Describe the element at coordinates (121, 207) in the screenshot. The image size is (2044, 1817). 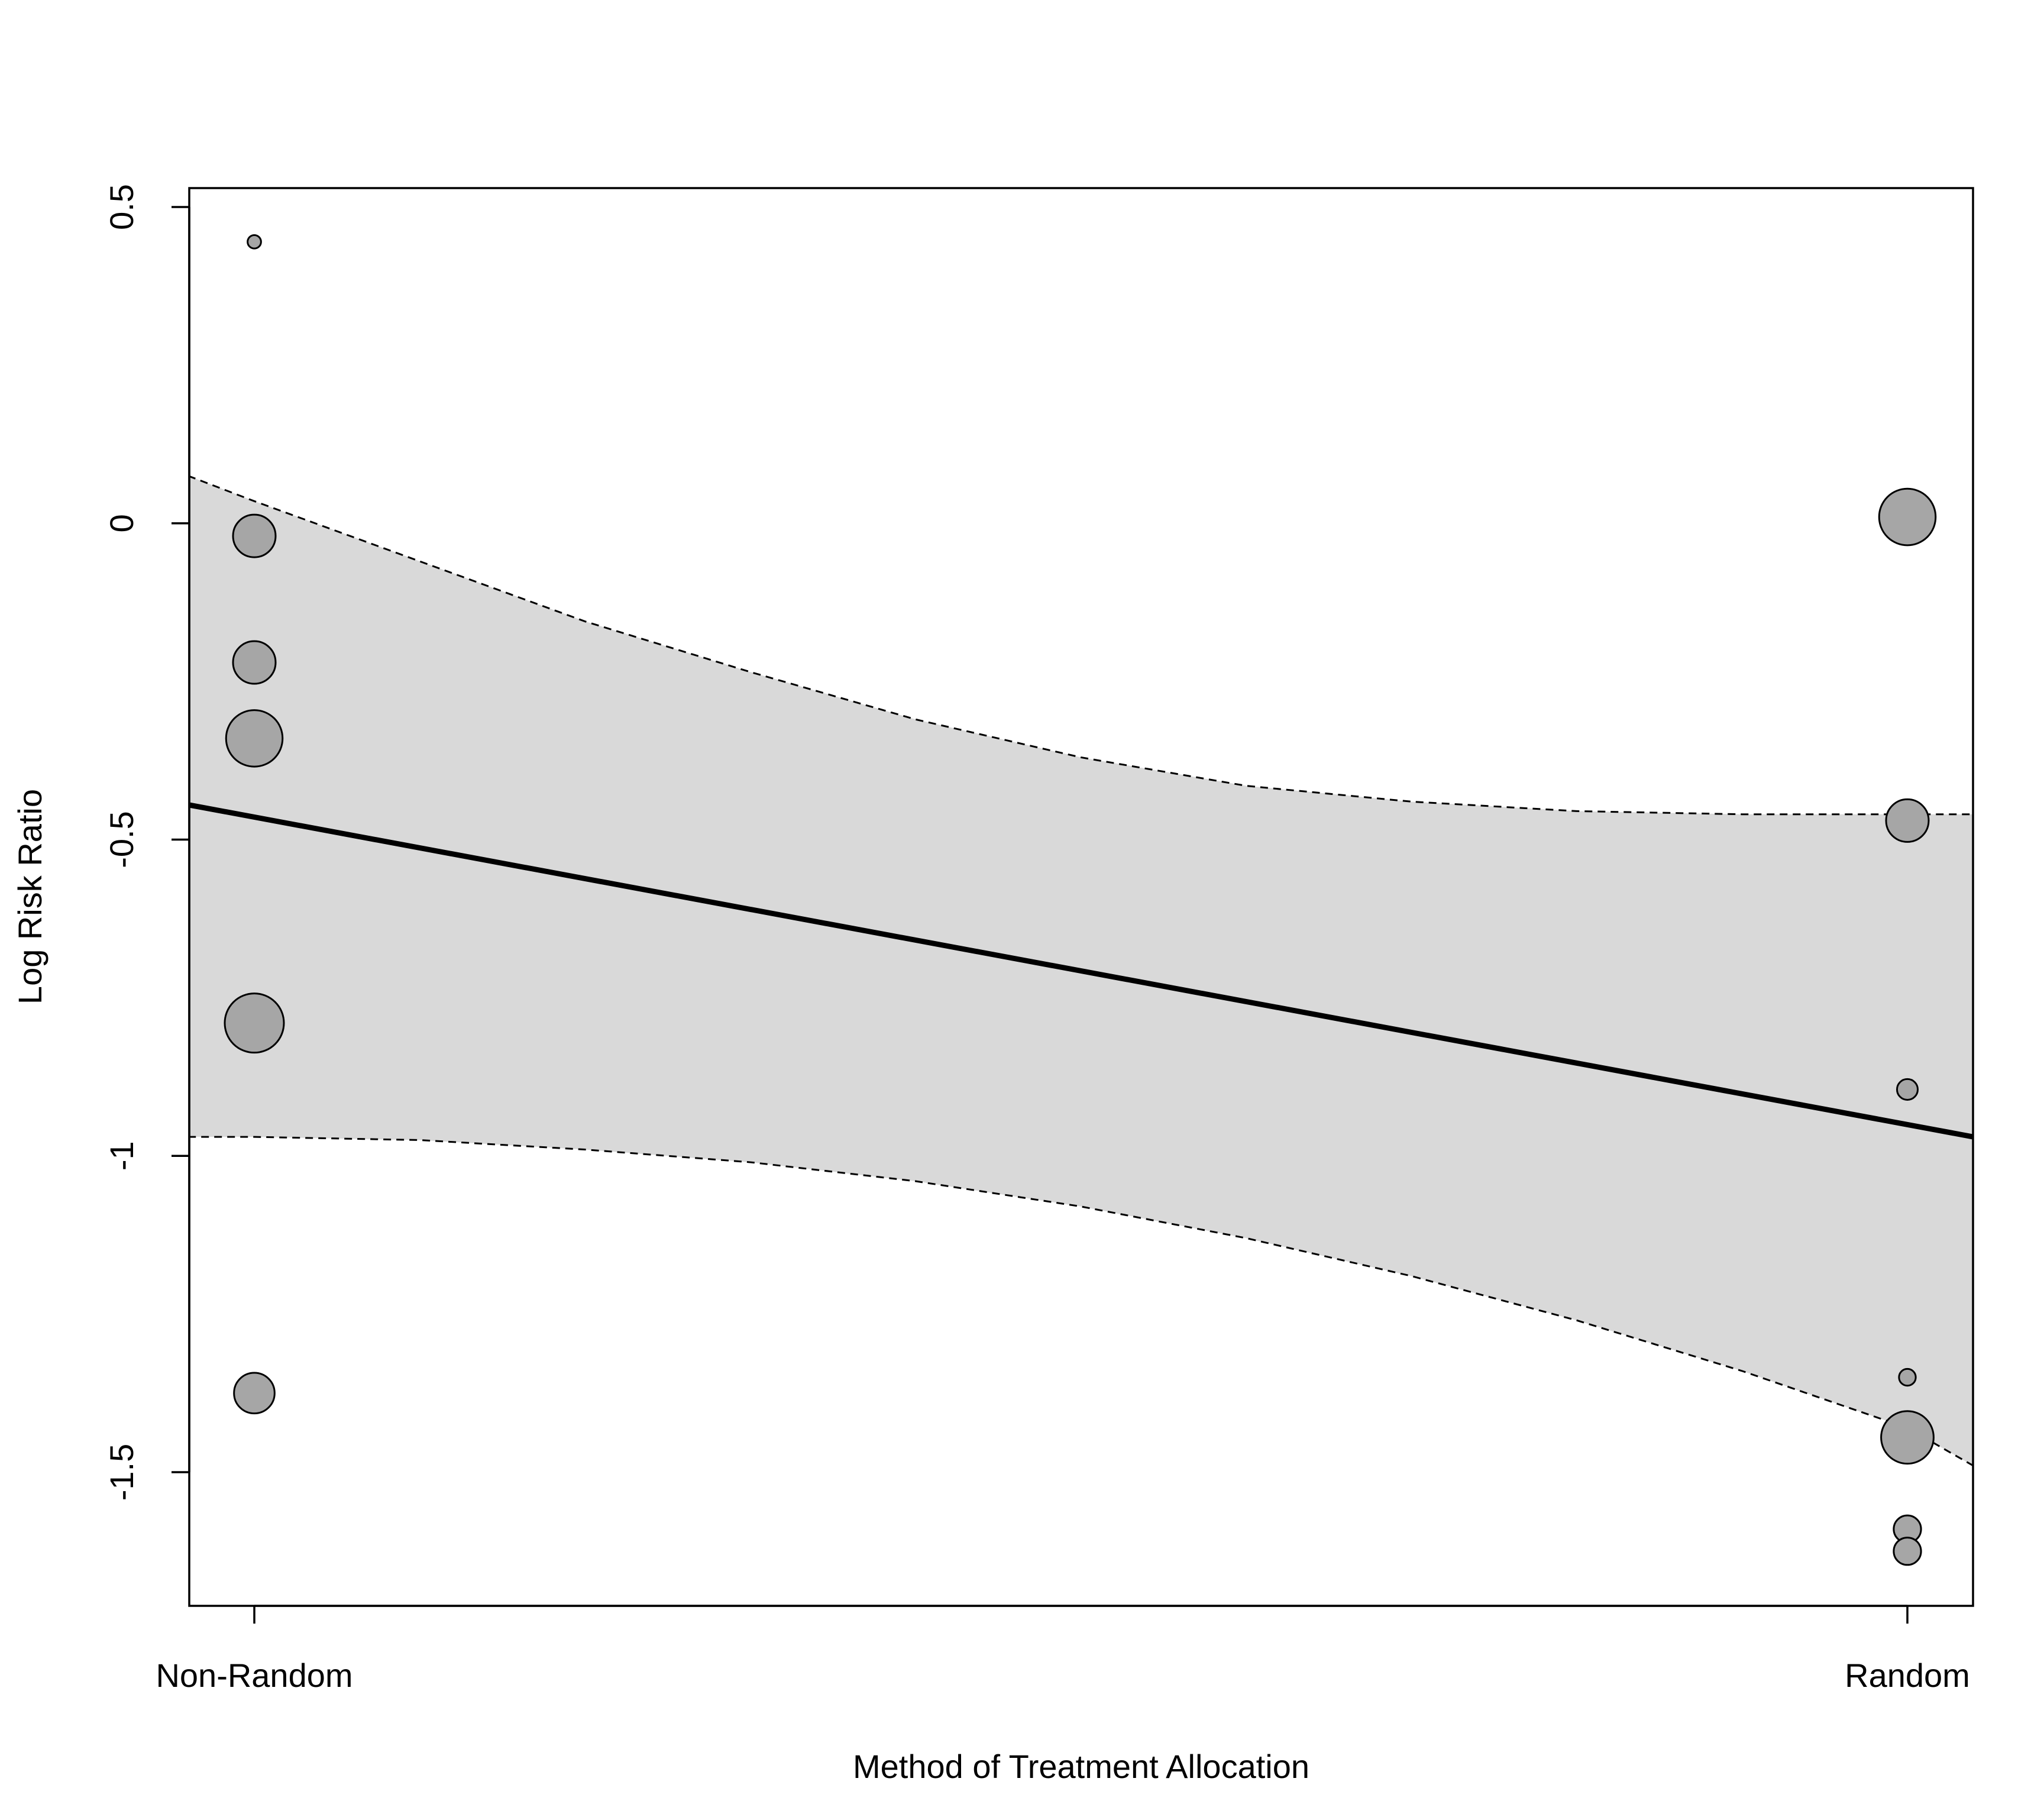
I see `y-tick-label: 0.5` at that location.